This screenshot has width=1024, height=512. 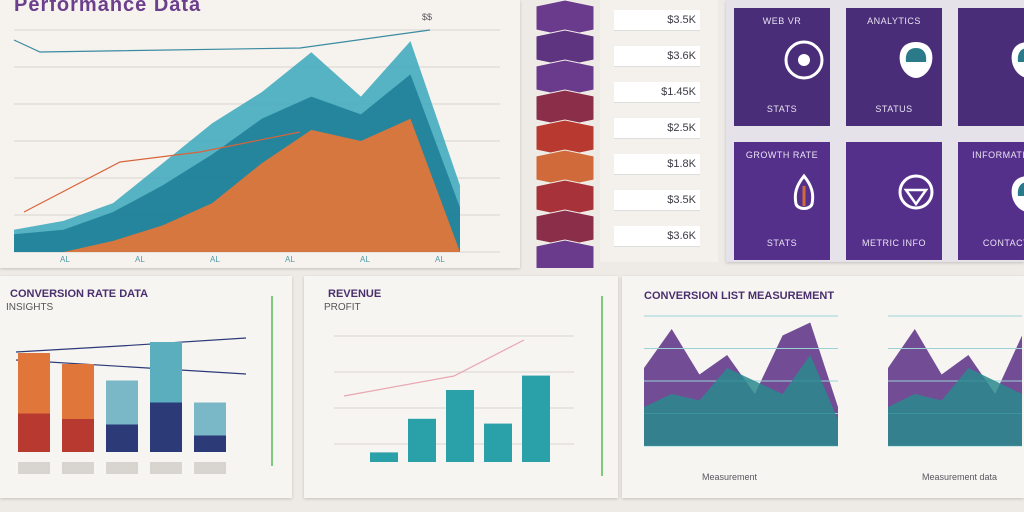 I want to click on revenue-panel: REVENUE PROFIT, so click(x=461, y=387).